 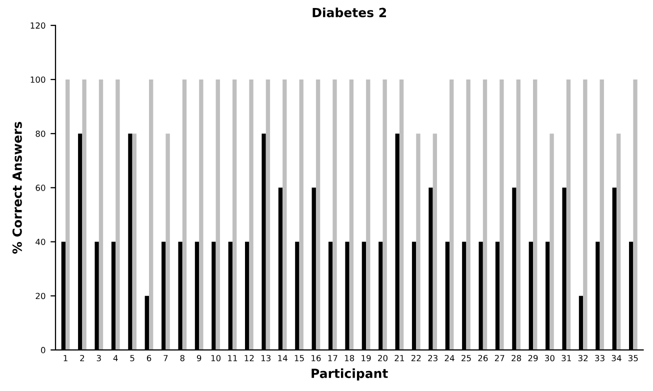 What do you see at coordinates (549, 358) in the screenshot?
I see `x-tick-label: 30` at bounding box center [549, 358].